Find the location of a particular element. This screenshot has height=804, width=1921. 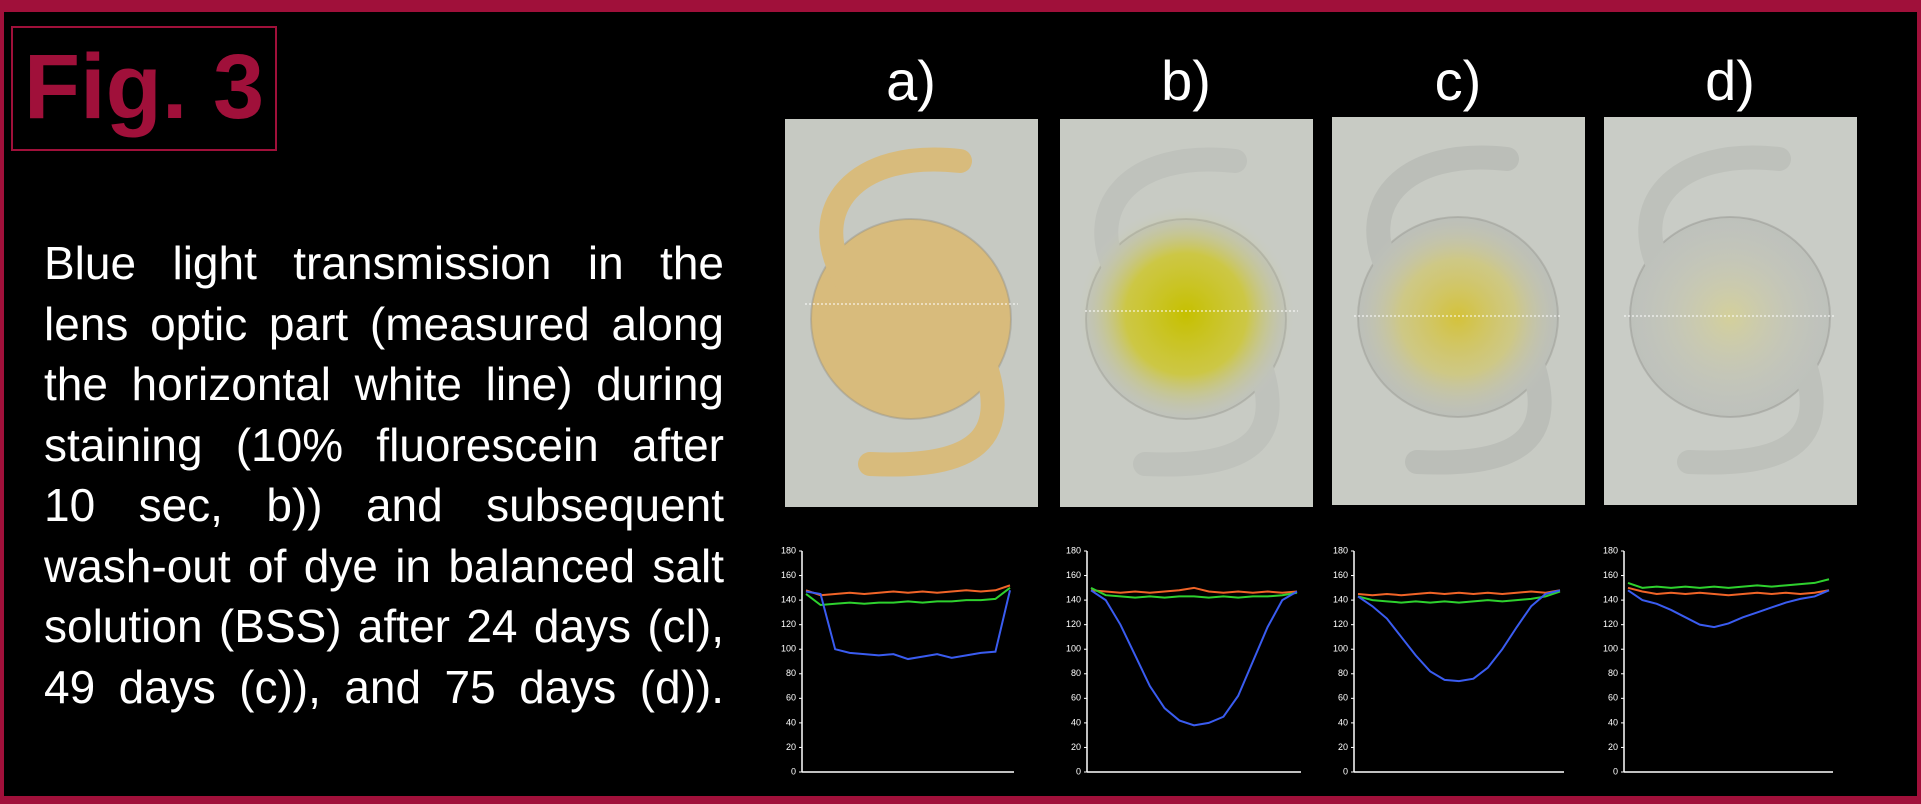

panel-label: c) is located at coordinates (1458, 80).